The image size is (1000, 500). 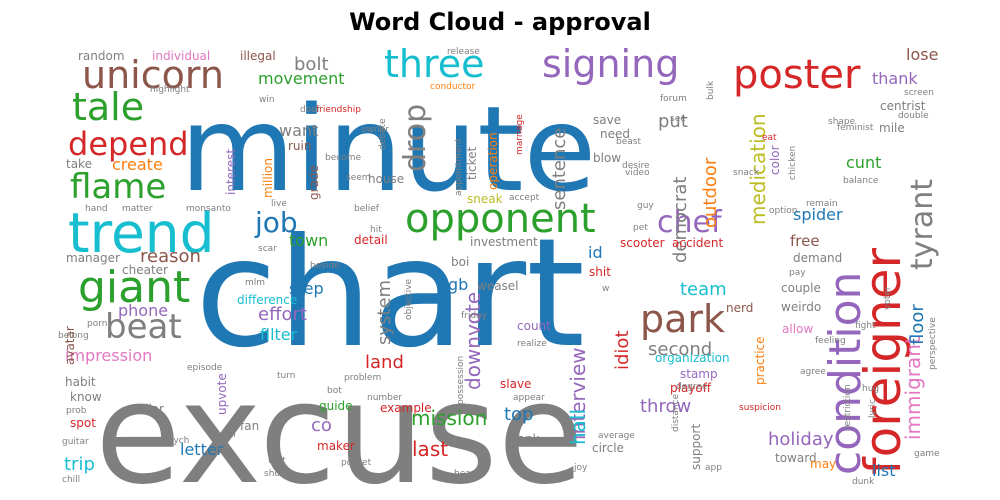 I want to click on word-reason: reason, so click(x=170, y=256).